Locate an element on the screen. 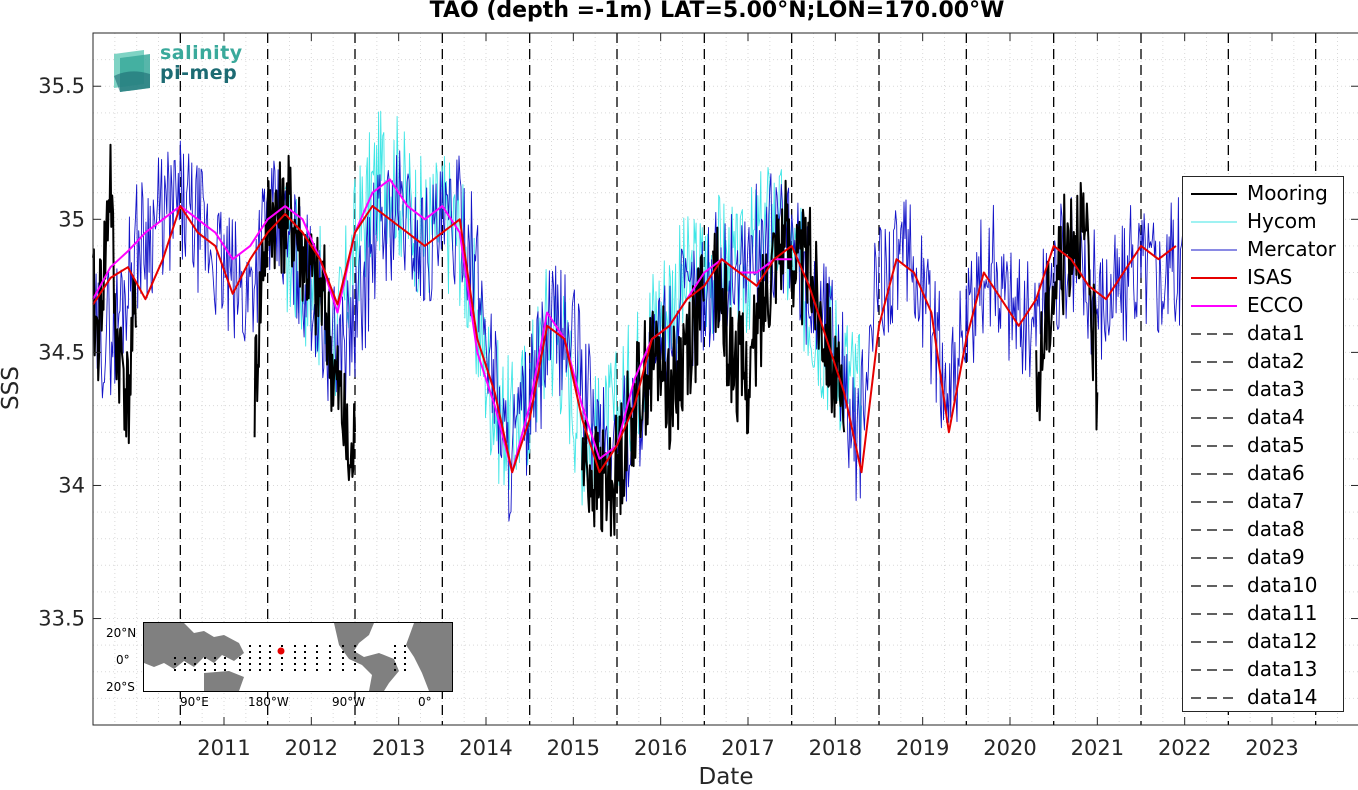 Image resolution: width=1358 pixels, height=790 pixels. x-tick-label: 2011 is located at coordinates (223, 748).